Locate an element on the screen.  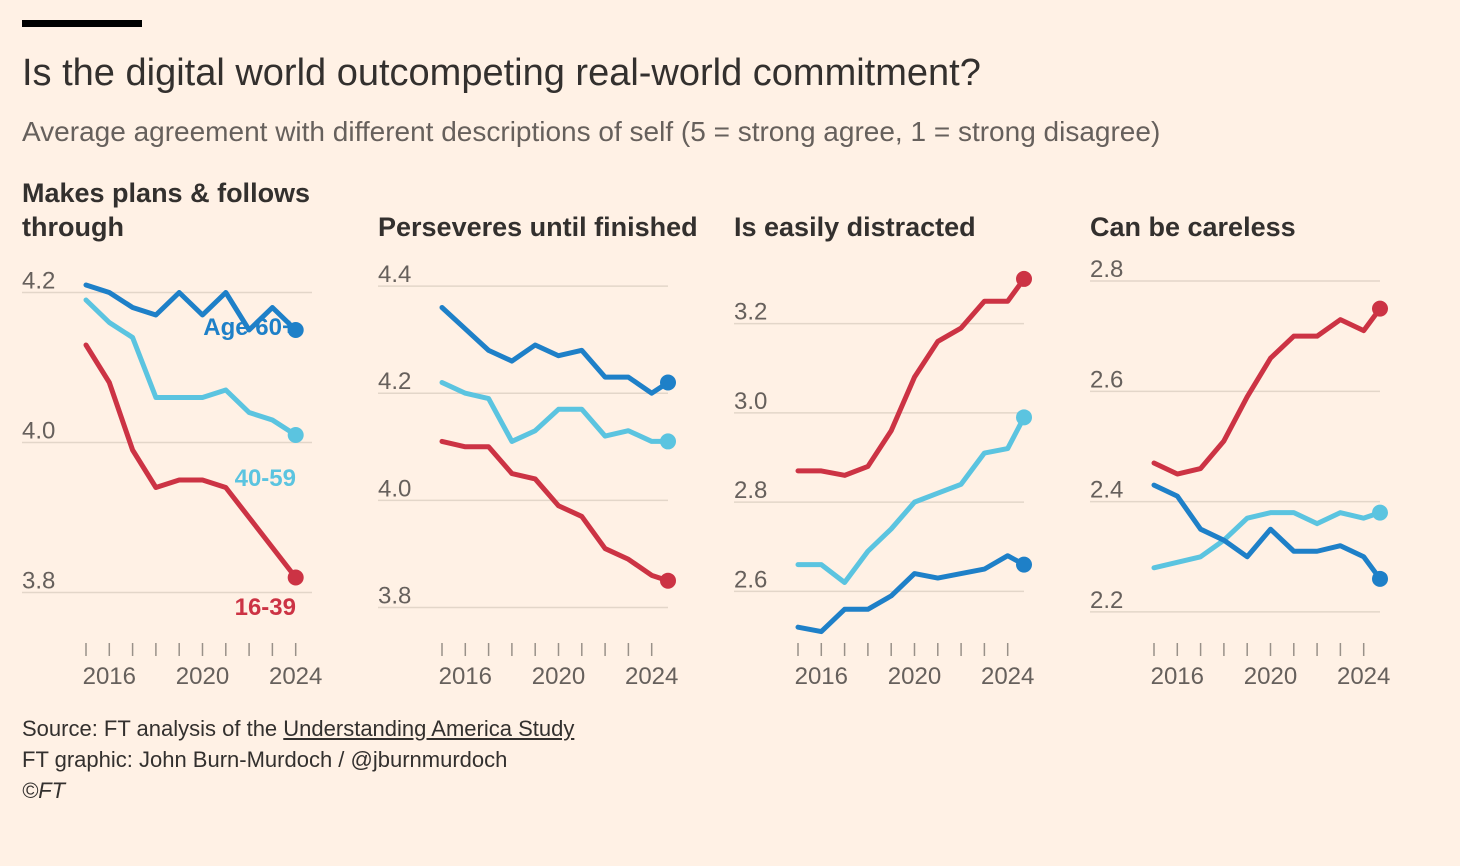
y-tick-label: 2.2 is located at coordinates (1106, 600).